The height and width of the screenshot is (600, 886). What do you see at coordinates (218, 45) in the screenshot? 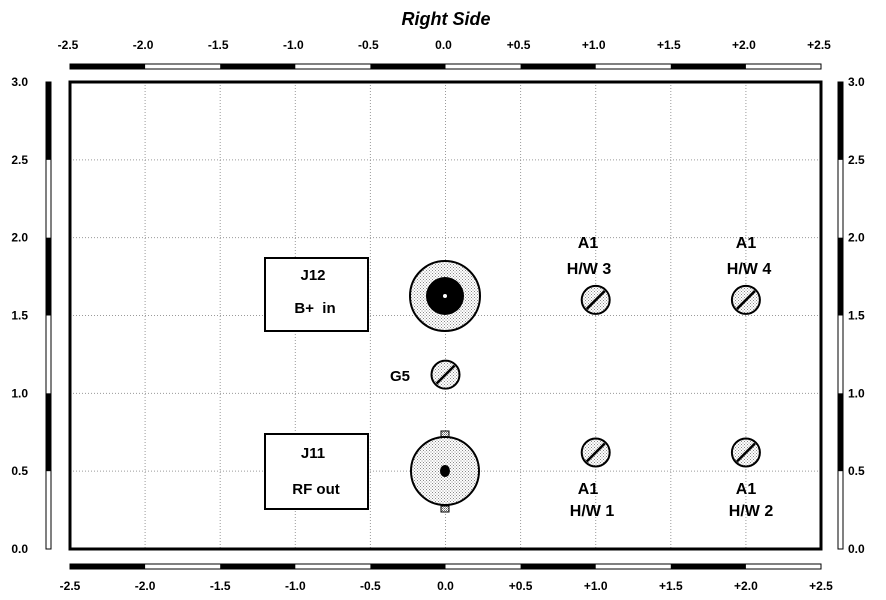
I see `top-tick-label: -1.5` at bounding box center [218, 45].